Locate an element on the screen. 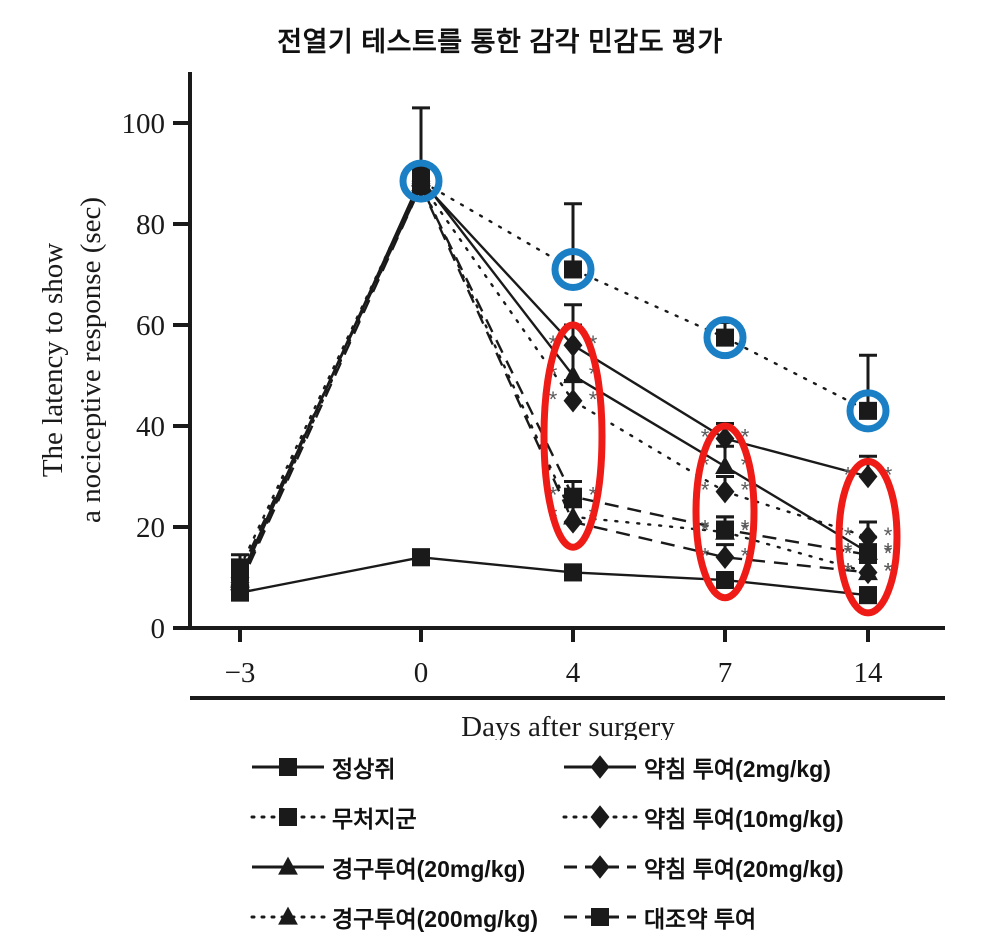 The image size is (1000, 948). legend-item-label: 정상쥐 is located at coordinates (364, 769).